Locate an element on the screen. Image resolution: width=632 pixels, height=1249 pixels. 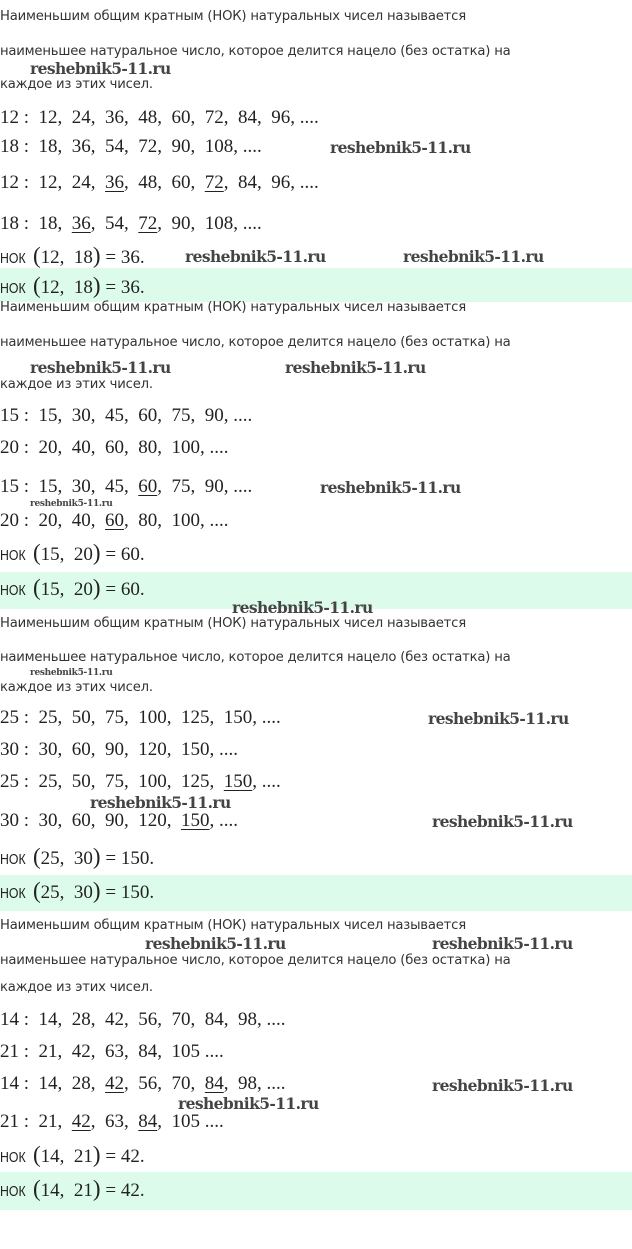
number-a: 14 is located at coordinates (50, 1156).